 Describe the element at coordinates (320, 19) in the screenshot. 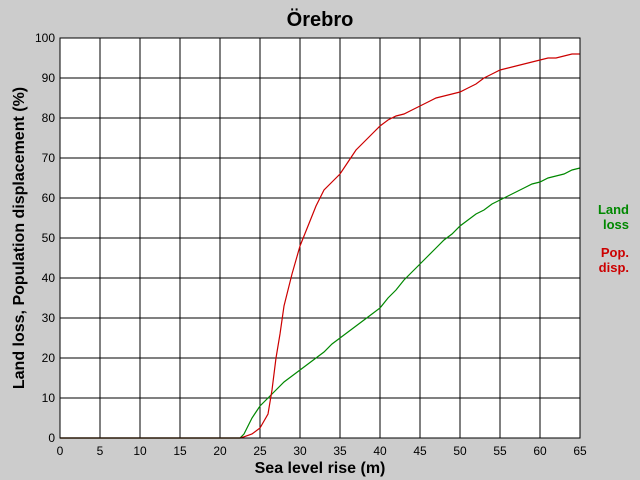

I see `chart-title: Örebro` at that location.